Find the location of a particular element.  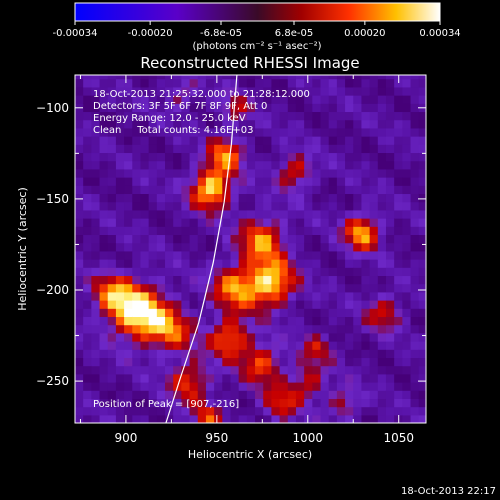

peak-position-label: Position of Peak = [907,-216] is located at coordinates (166, 404).